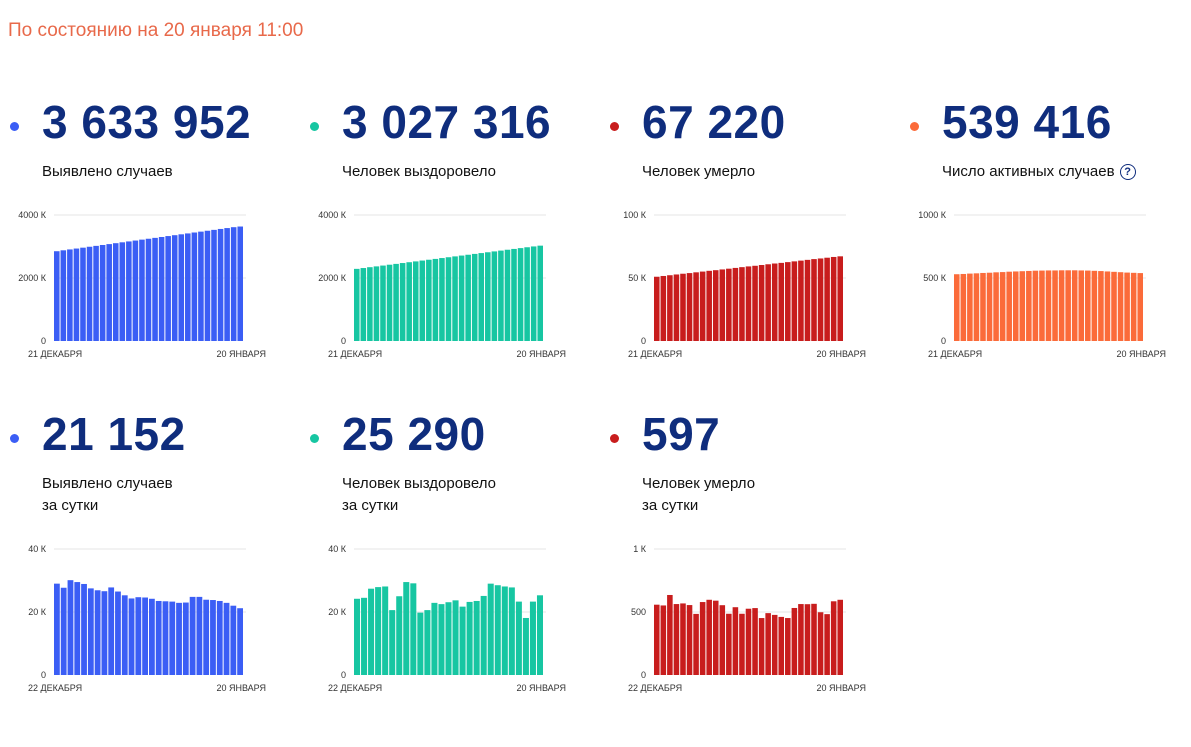  What do you see at coordinates (638, 612) in the screenshot?
I see `y-tick-label: 500` at bounding box center [638, 612].